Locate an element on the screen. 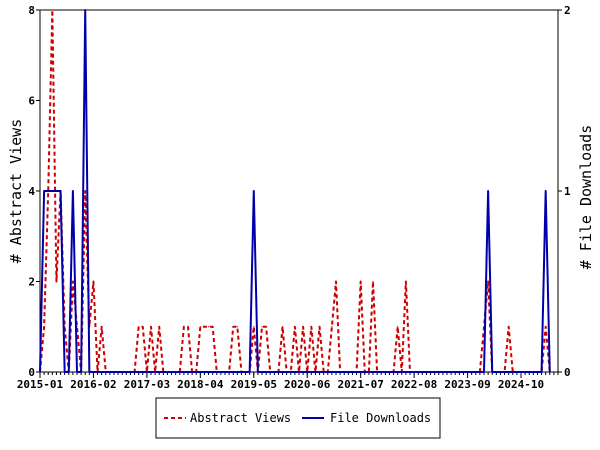 The width and height of the screenshot is (600, 450). legend-label-file-downloads: File Downloads is located at coordinates (380, 418).